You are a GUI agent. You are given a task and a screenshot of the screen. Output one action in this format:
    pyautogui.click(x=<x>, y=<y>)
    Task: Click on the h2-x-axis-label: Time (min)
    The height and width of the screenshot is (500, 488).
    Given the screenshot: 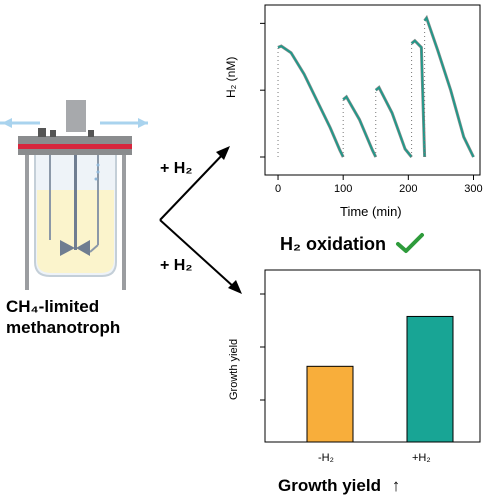 What is the action you would take?
    pyautogui.click(x=371, y=211)
    